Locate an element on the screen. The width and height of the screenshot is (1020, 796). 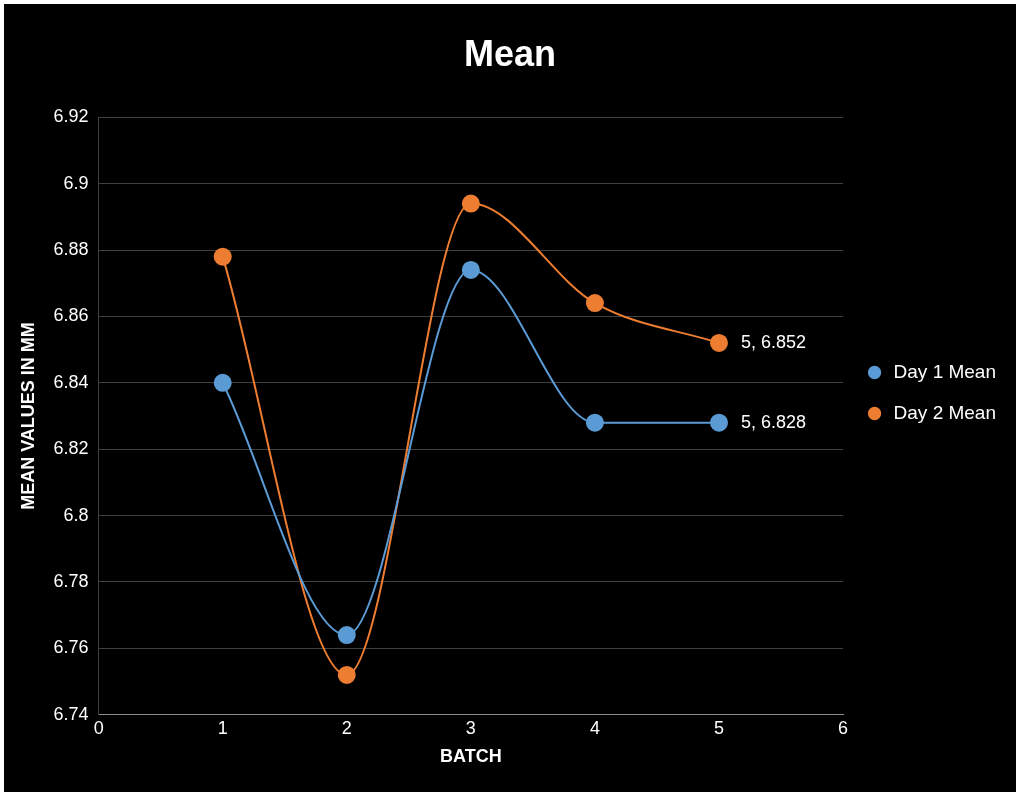
data-label: 5, 6.828 is located at coordinates (773, 421).